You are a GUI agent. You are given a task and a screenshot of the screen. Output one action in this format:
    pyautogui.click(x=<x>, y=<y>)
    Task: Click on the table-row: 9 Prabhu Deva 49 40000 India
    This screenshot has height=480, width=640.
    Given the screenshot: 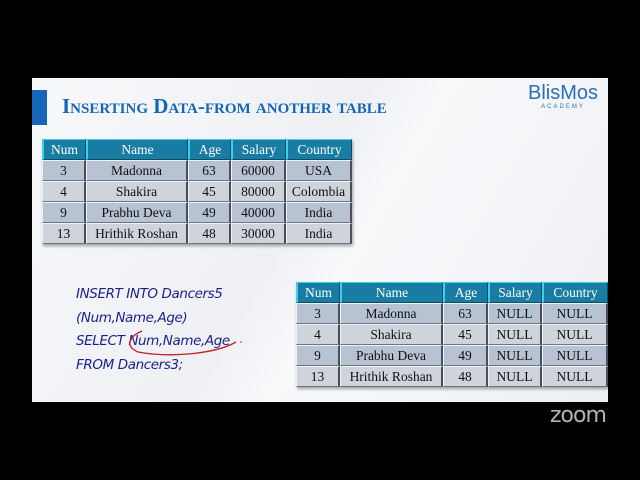 What is the action you would take?
    pyautogui.click(x=197, y=212)
    